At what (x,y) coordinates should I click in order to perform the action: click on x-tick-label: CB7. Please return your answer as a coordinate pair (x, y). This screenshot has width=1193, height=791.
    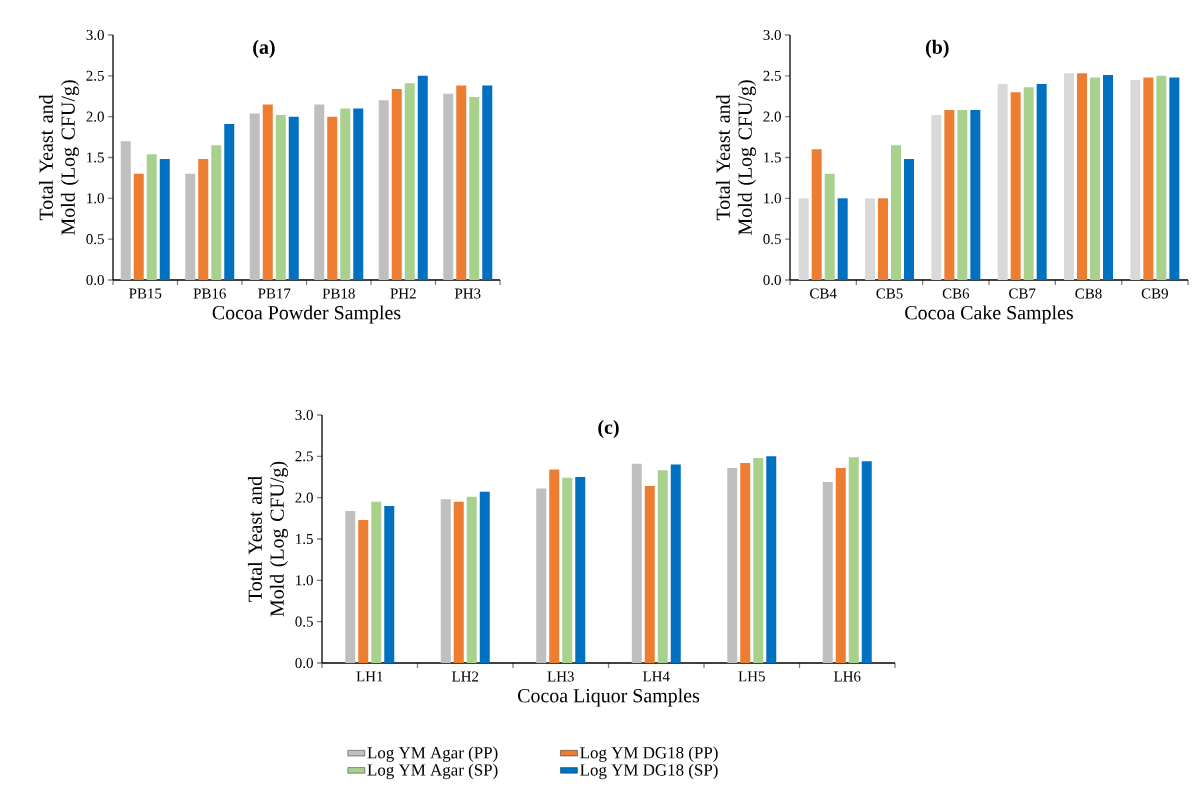
    Looking at the image, I should click on (1022, 293).